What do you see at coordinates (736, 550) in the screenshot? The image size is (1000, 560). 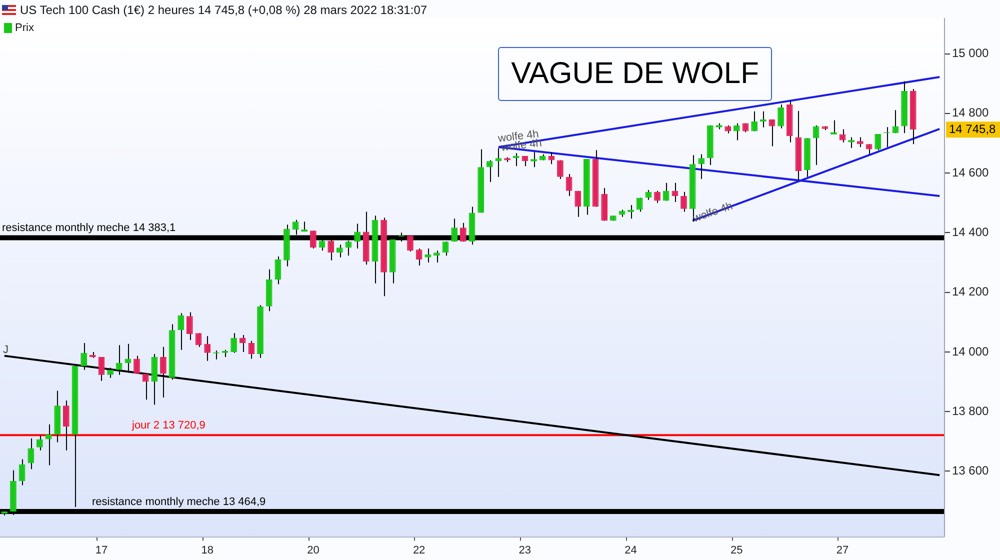 I see `x-tick-label: 25` at bounding box center [736, 550].